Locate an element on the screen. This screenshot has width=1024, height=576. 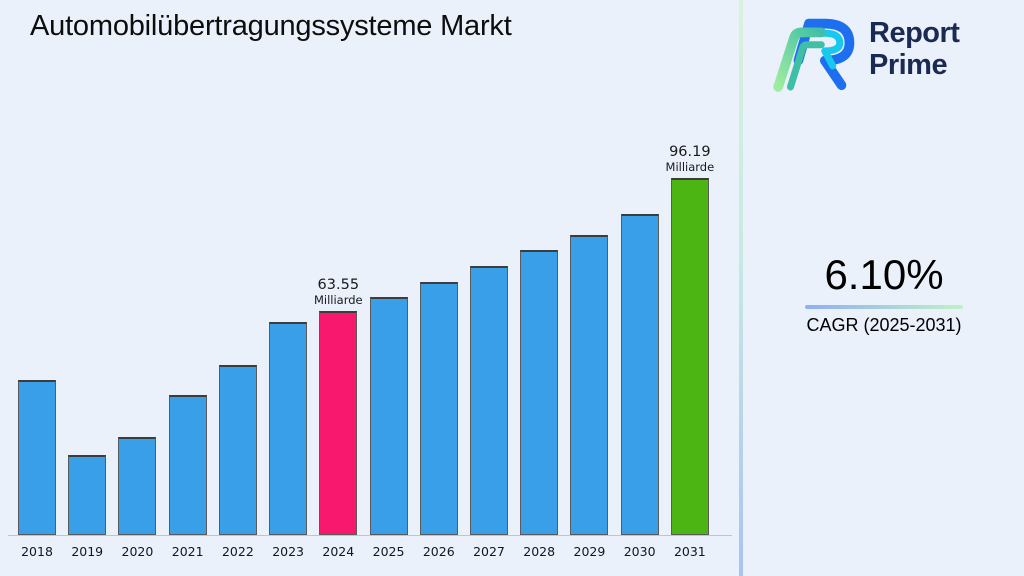
x-axis-label-2028: 2028 is located at coordinates (539, 551).